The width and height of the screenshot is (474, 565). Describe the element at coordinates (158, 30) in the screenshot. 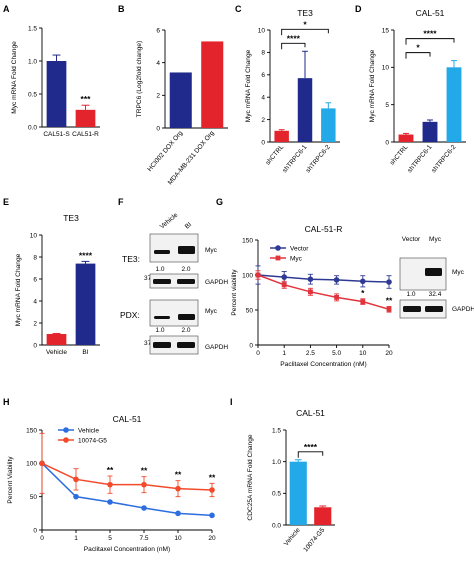

I see `y-tick-label-b: 6` at that location.